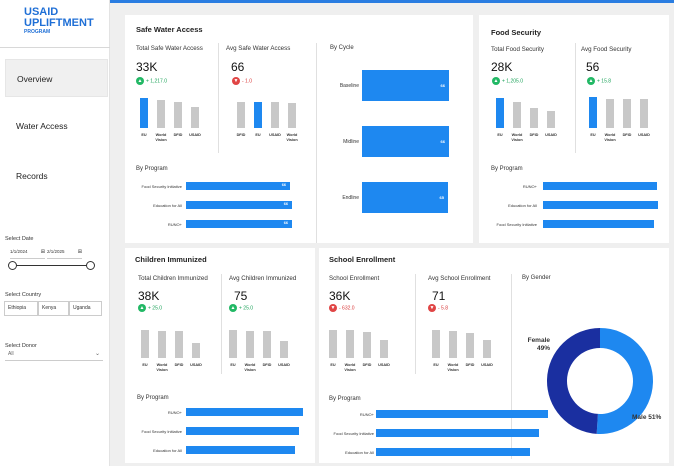 The height and width of the screenshot is (466, 674). Describe the element at coordinates (593, 67) in the screenshot. I see `kpi-value: 56` at that location.